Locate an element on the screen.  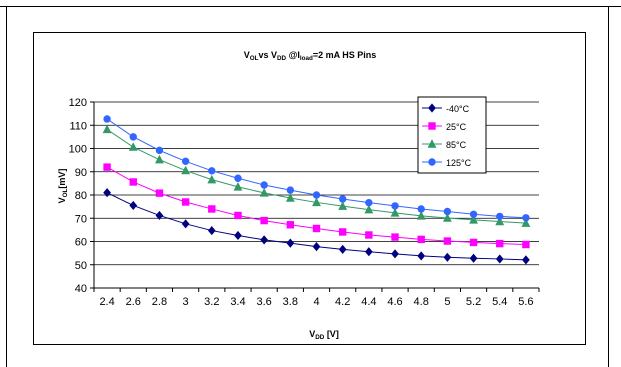
legend-label: 25°C is located at coordinates (456, 127).